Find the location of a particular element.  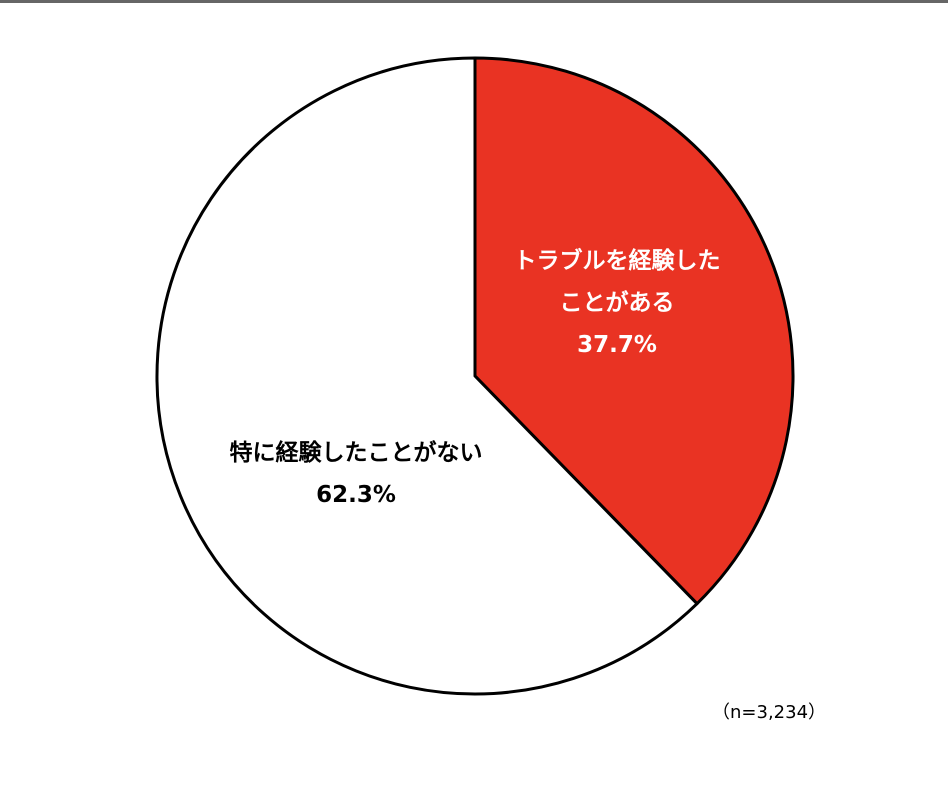

pie-slice-1-value-label: 62.3% is located at coordinates (356, 495).